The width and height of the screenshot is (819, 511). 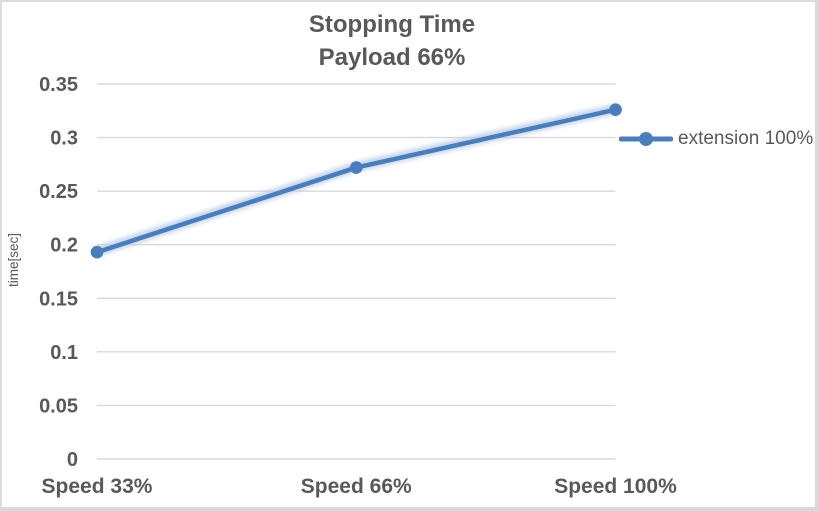 What do you see at coordinates (58, 406) in the screenshot?
I see `y-tick-label: 0.05` at bounding box center [58, 406].